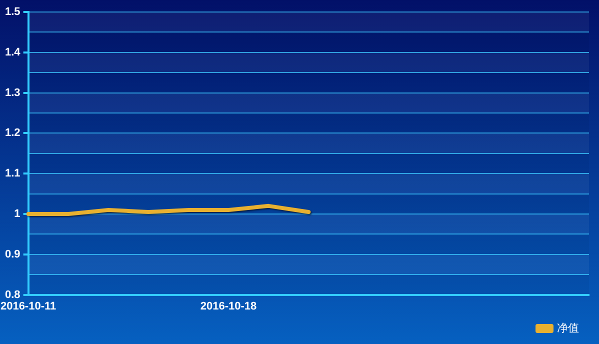  I want to click on y-tick-label: 0.8, so click(12, 294).